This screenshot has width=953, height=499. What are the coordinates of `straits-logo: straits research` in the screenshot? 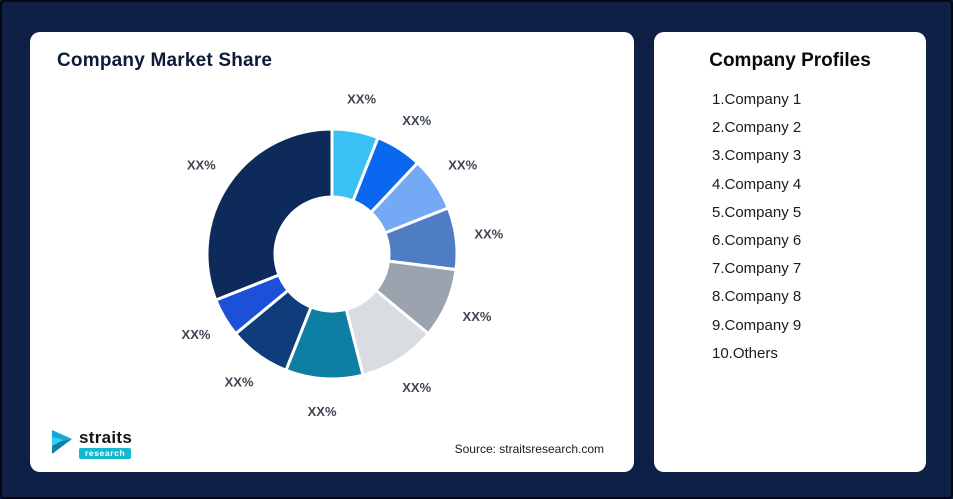 It's located at (91, 444).